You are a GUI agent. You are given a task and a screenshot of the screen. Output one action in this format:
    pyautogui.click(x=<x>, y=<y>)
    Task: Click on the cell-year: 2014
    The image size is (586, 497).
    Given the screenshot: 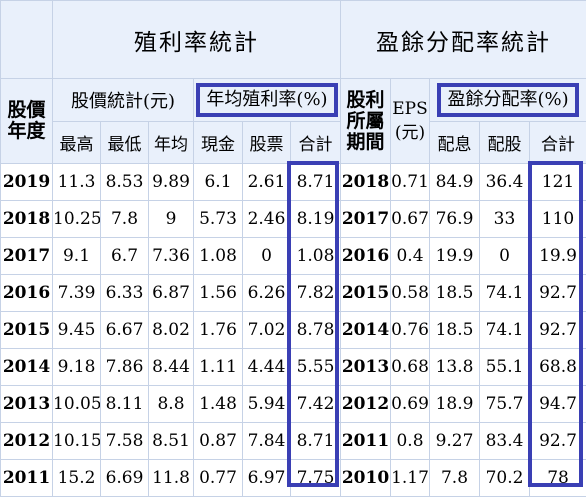 What is the action you would take?
    pyautogui.click(x=27, y=367)
    